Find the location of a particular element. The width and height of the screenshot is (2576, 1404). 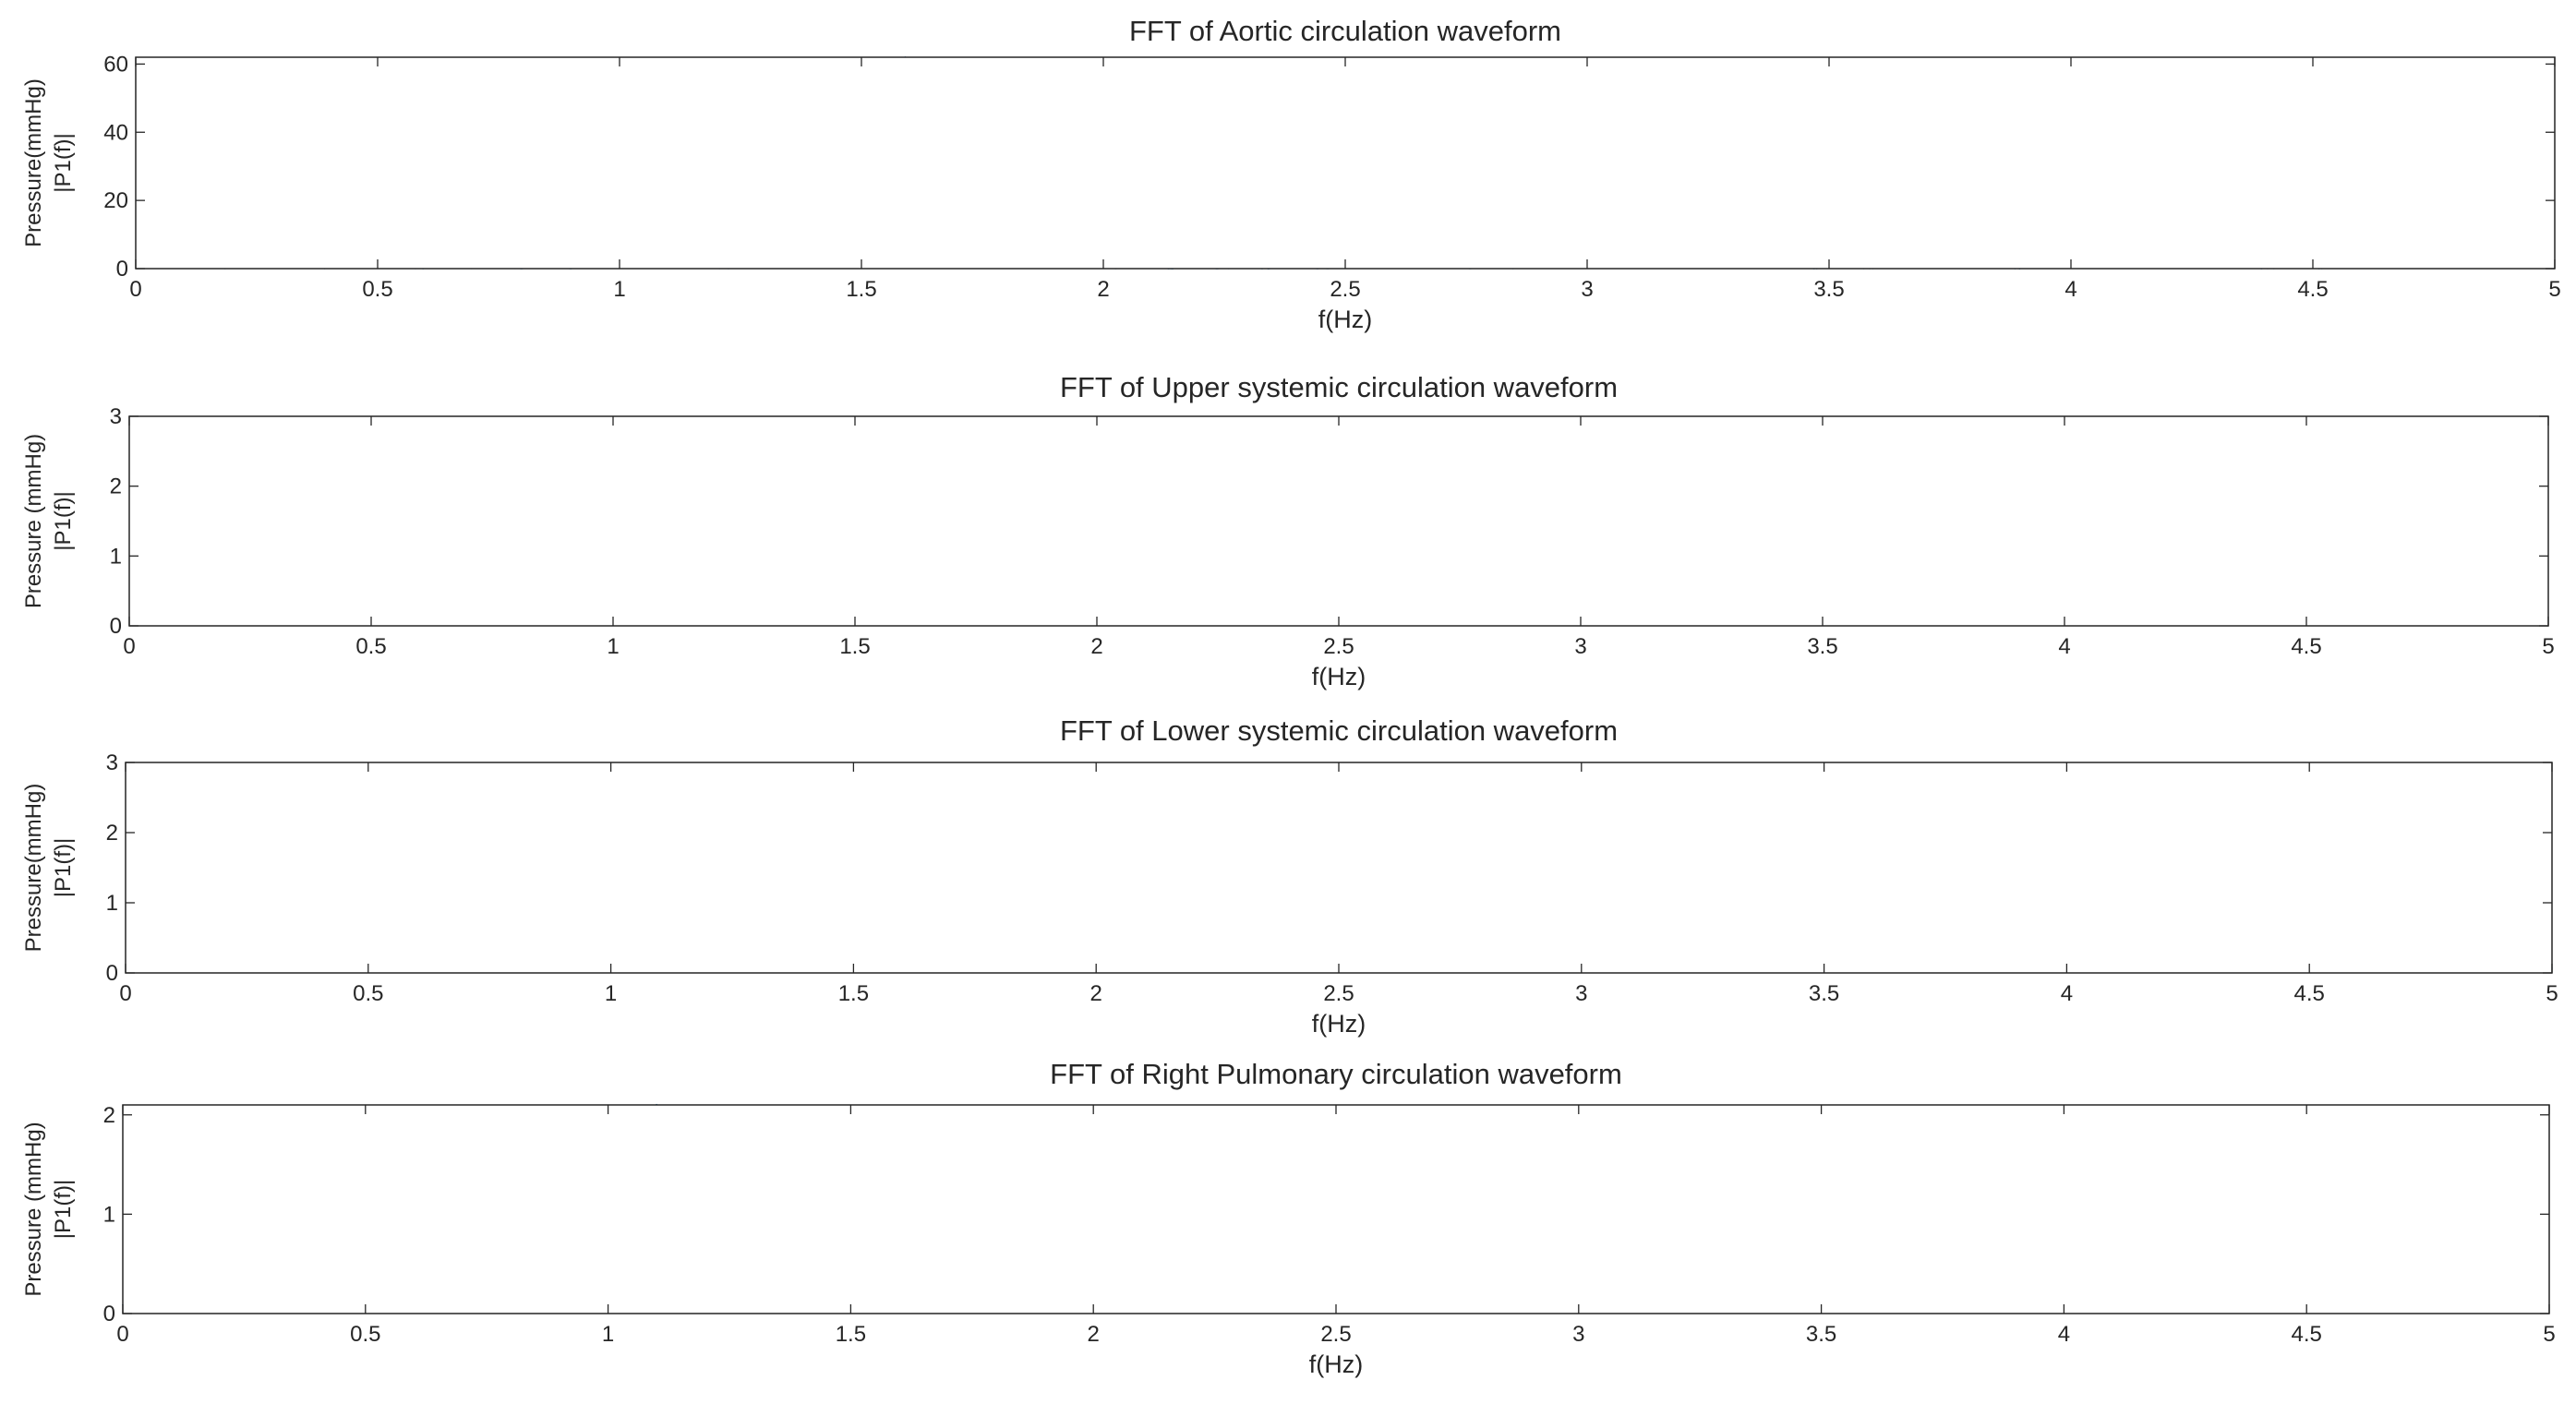

chart-title: FFT of Aortic circulation waveform is located at coordinates (1345, 31).